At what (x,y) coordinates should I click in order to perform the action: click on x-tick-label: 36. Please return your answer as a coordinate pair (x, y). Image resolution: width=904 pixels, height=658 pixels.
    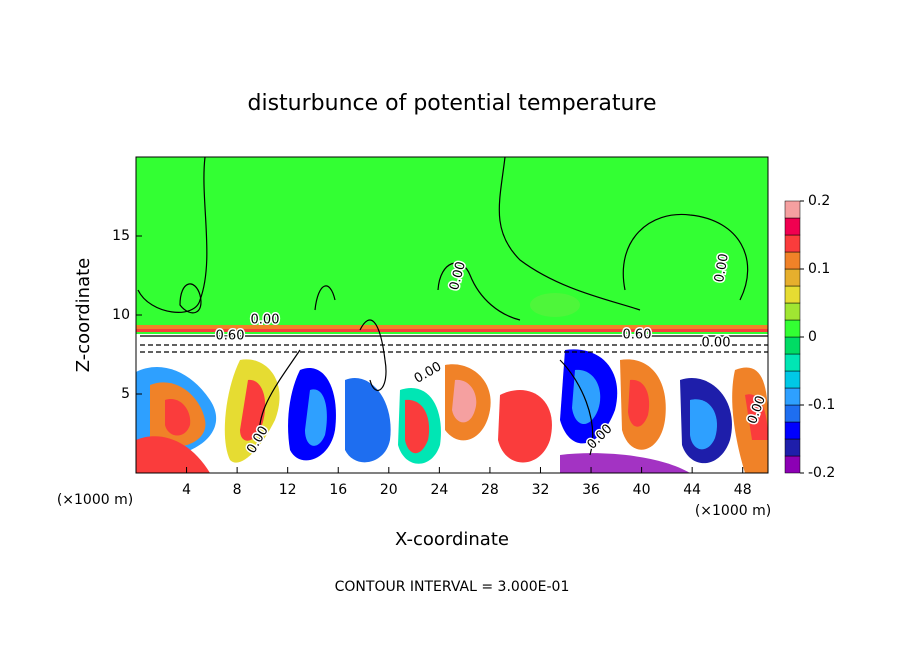
    Looking at the image, I should click on (591, 490).